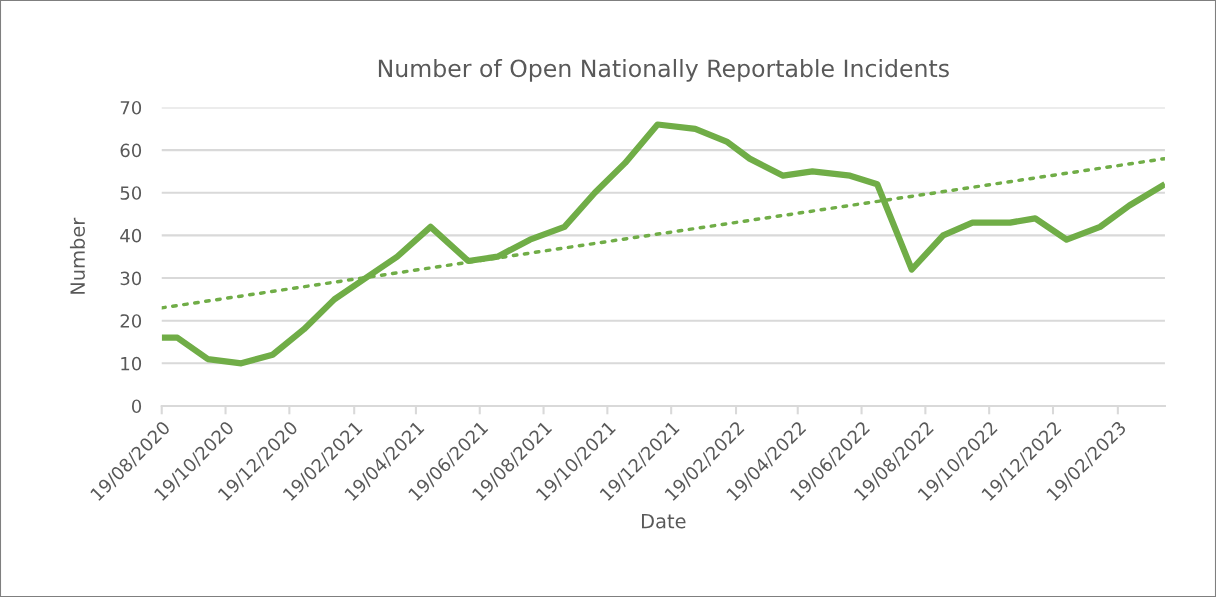  I want to click on y-tick-label: 0, so click(136, 406).